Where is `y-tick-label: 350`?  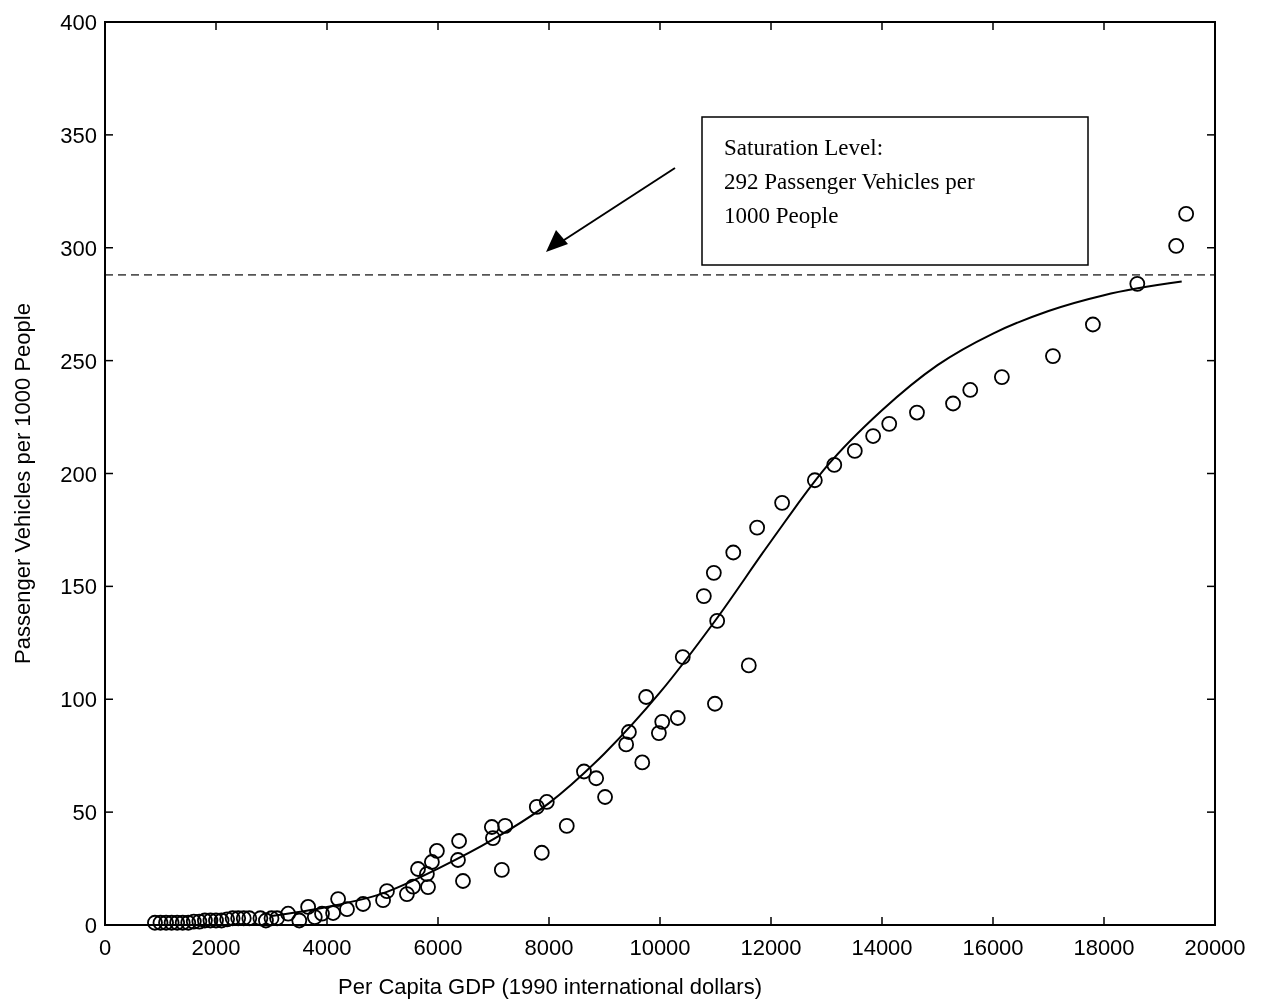
y-tick-label: 350 is located at coordinates (78, 135).